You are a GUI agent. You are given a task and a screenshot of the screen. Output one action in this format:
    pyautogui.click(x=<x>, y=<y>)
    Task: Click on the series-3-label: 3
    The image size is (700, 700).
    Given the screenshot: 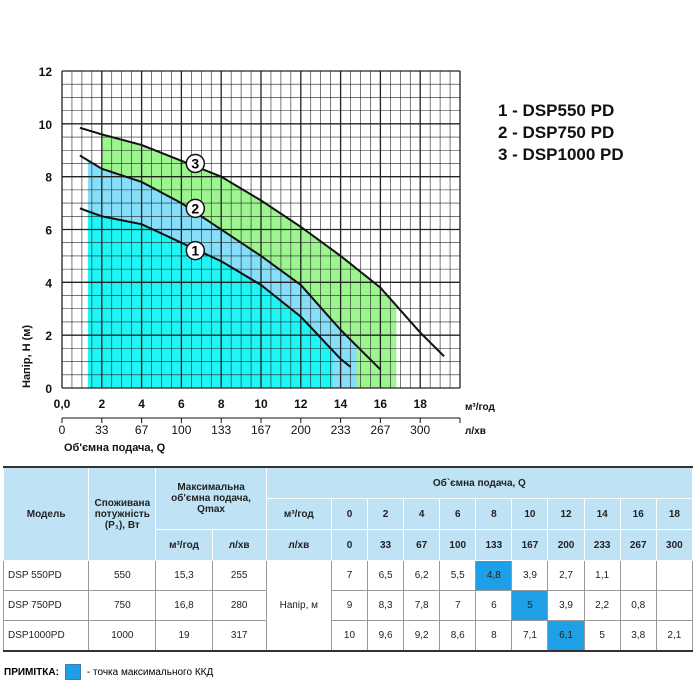 What is the action you would take?
    pyautogui.click(x=195, y=163)
    